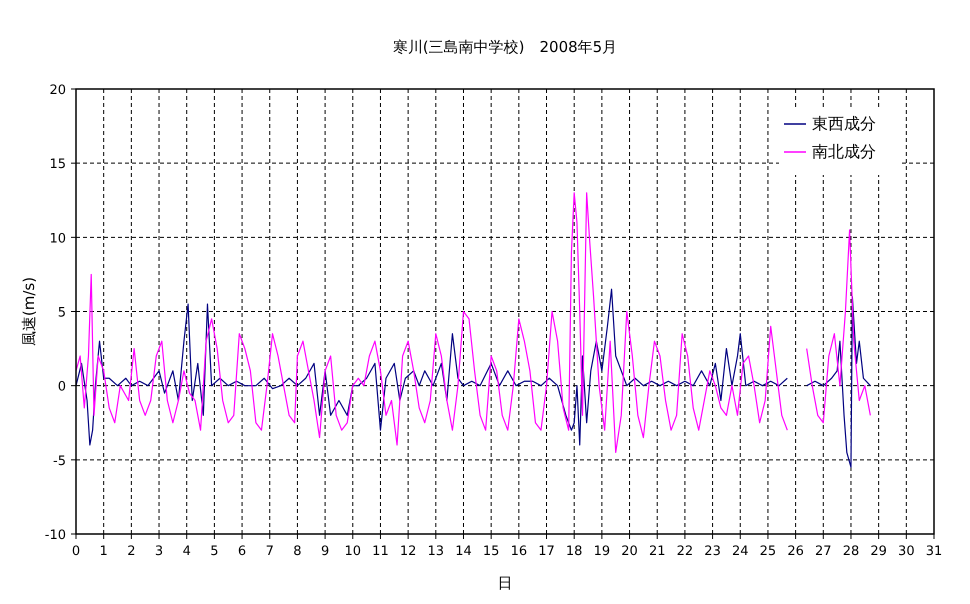 Image resolution: width=970 pixels, height=604 pixels. What do you see at coordinates (380, 551) in the screenshot?
I see `x-tick-label: 11` at bounding box center [380, 551].